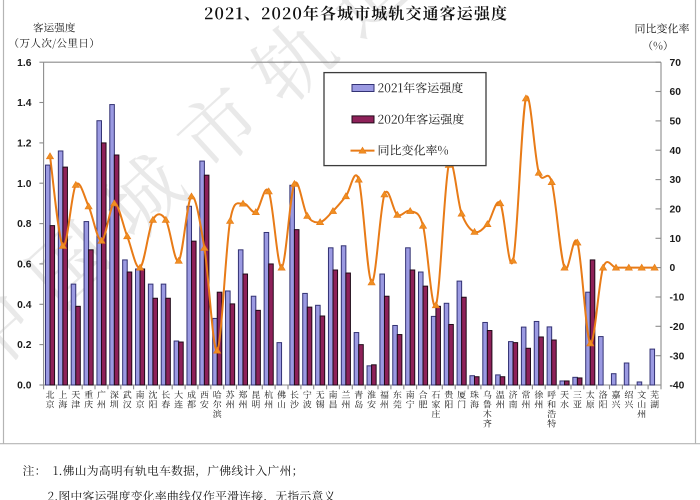 This screenshot has width=700, height=500. What do you see at coordinates (24, 103) in the screenshot?
I see `svg-text: 1.4` at bounding box center [24, 103].